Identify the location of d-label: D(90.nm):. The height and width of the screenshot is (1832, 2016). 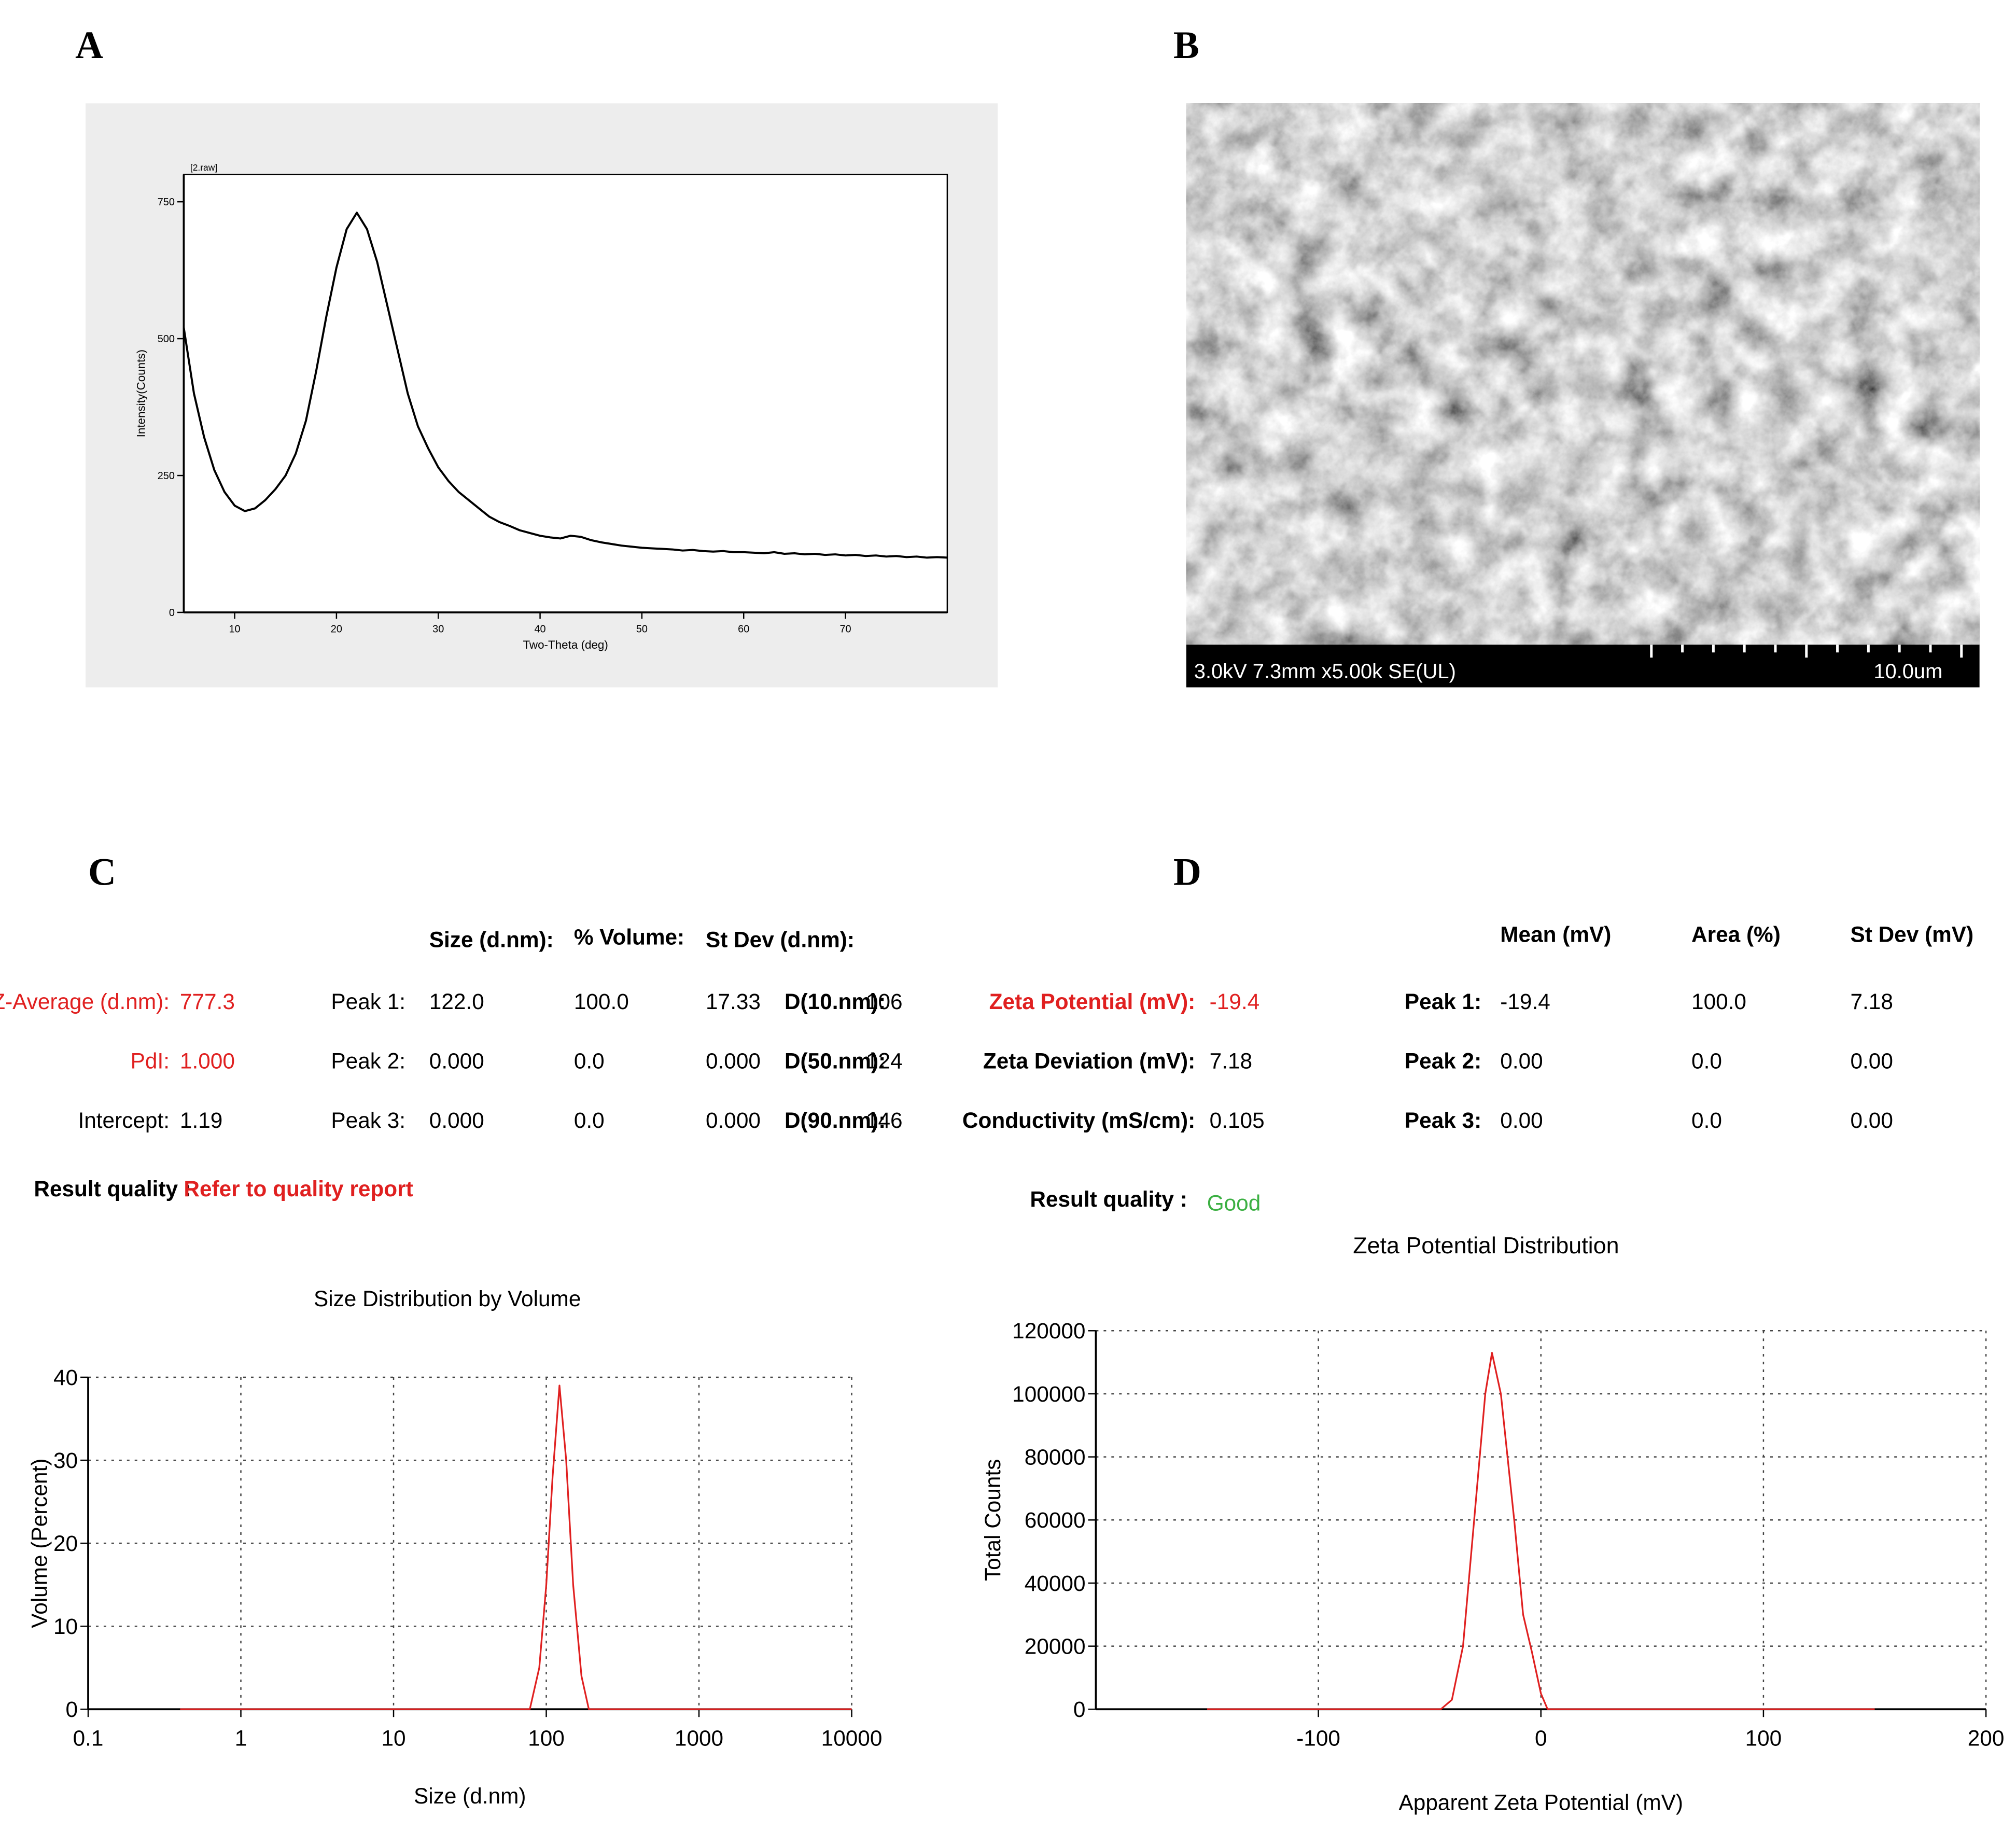
(835, 1120).